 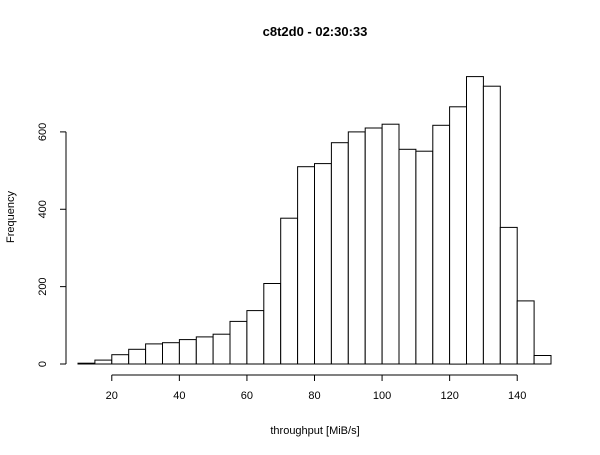 I want to click on x-tick-label: 60, so click(x=247, y=396).